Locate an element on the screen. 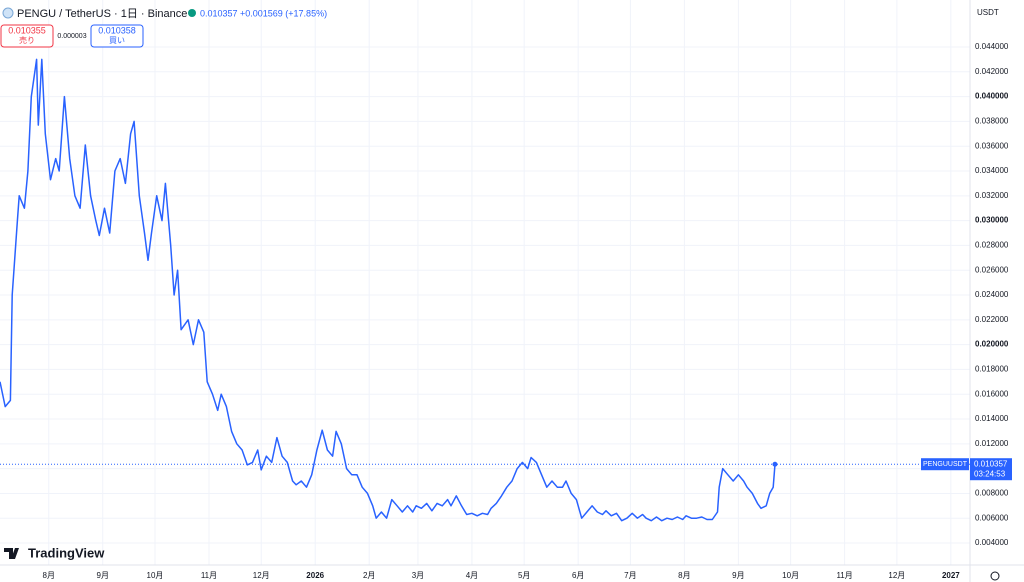 This screenshot has width=1024, height=582. y-tick-label: 0.022000 is located at coordinates (992, 319).